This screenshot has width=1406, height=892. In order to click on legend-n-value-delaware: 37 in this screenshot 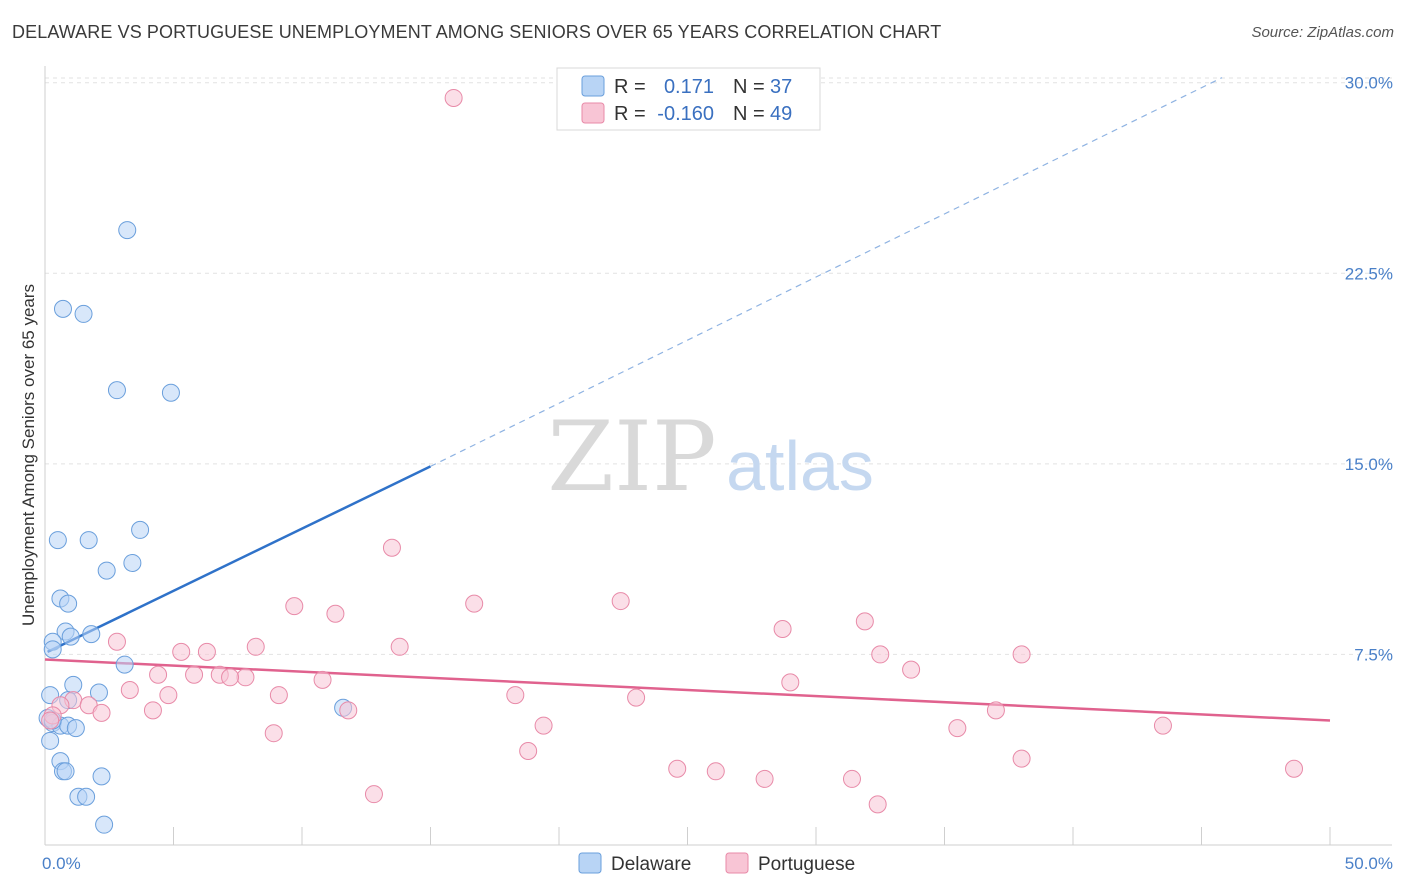, I will do `click(781, 87)`.